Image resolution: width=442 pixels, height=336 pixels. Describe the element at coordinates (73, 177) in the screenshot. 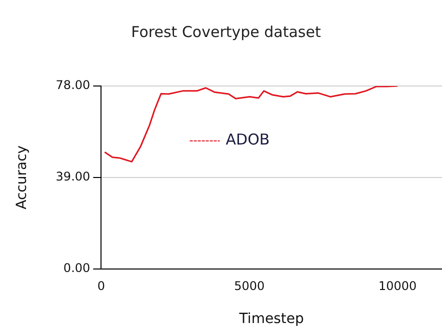

I see `y-tick-label: 39.00` at that location.